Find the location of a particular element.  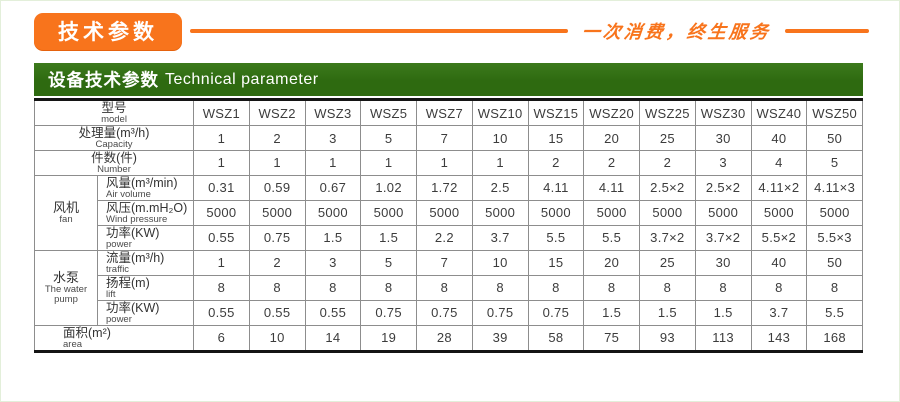

table-cell: 2.2 is located at coordinates (444, 237).